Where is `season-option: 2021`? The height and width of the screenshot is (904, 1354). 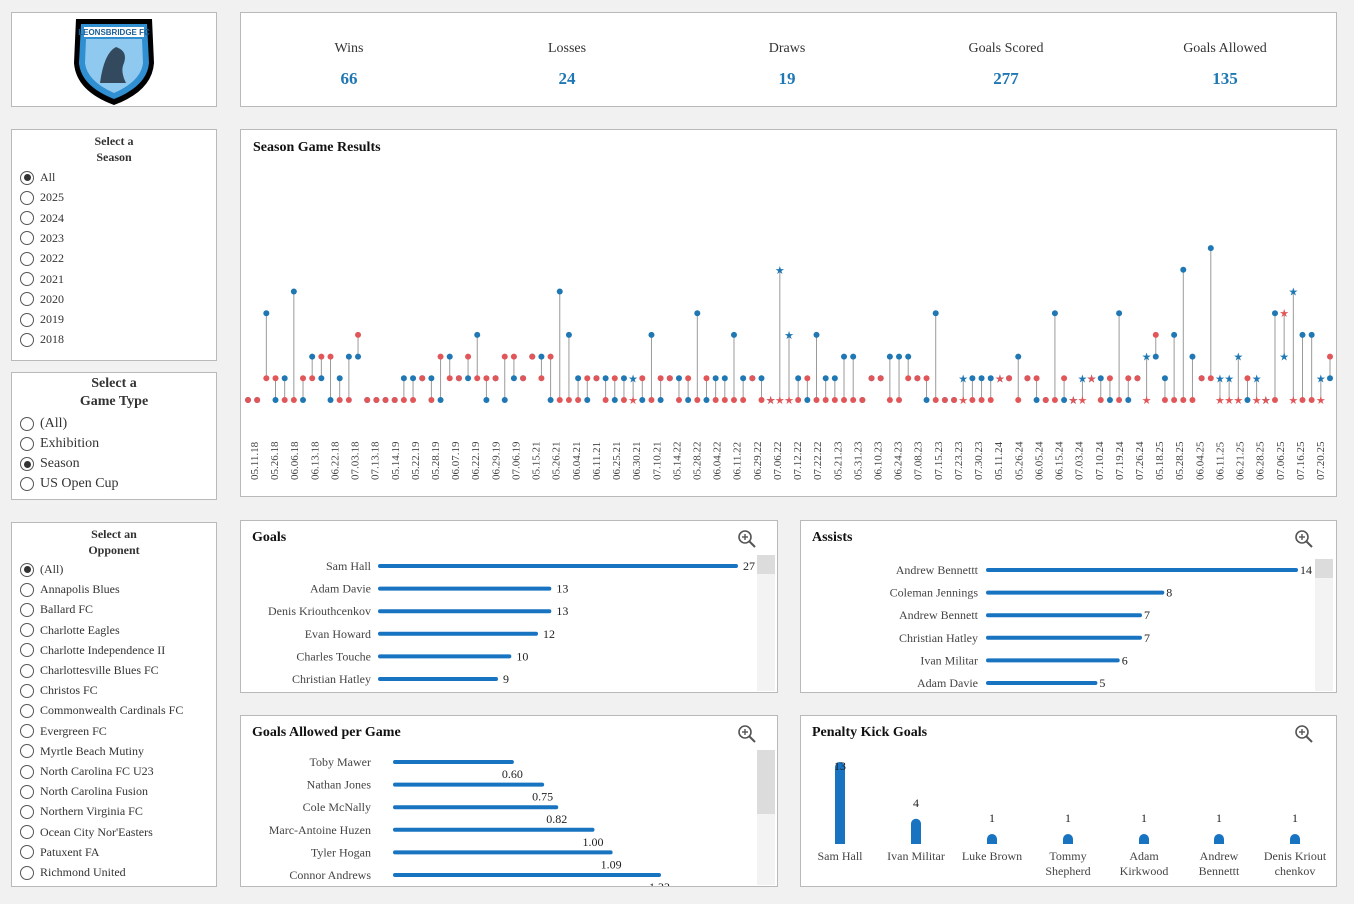 season-option: 2021 is located at coordinates (42, 279).